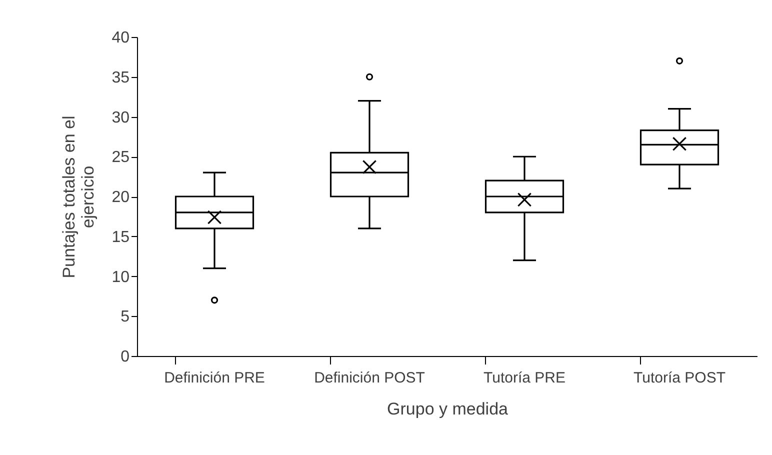 This screenshot has width=772, height=455. Describe the element at coordinates (125, 317) in the screenshot. I see `y-tick-label: 5` at that location.